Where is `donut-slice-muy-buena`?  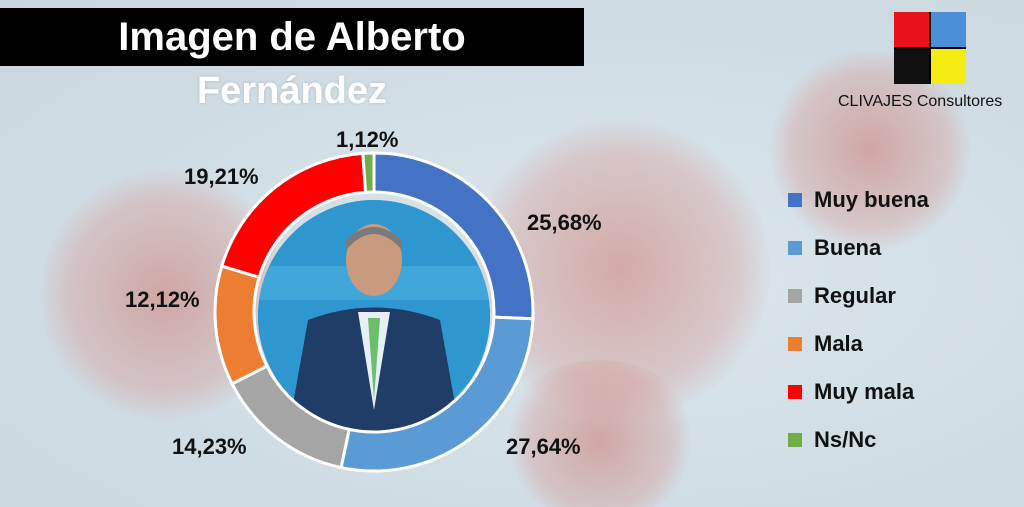
donut-slice-muy-buena is located at coordinates (453, 236).